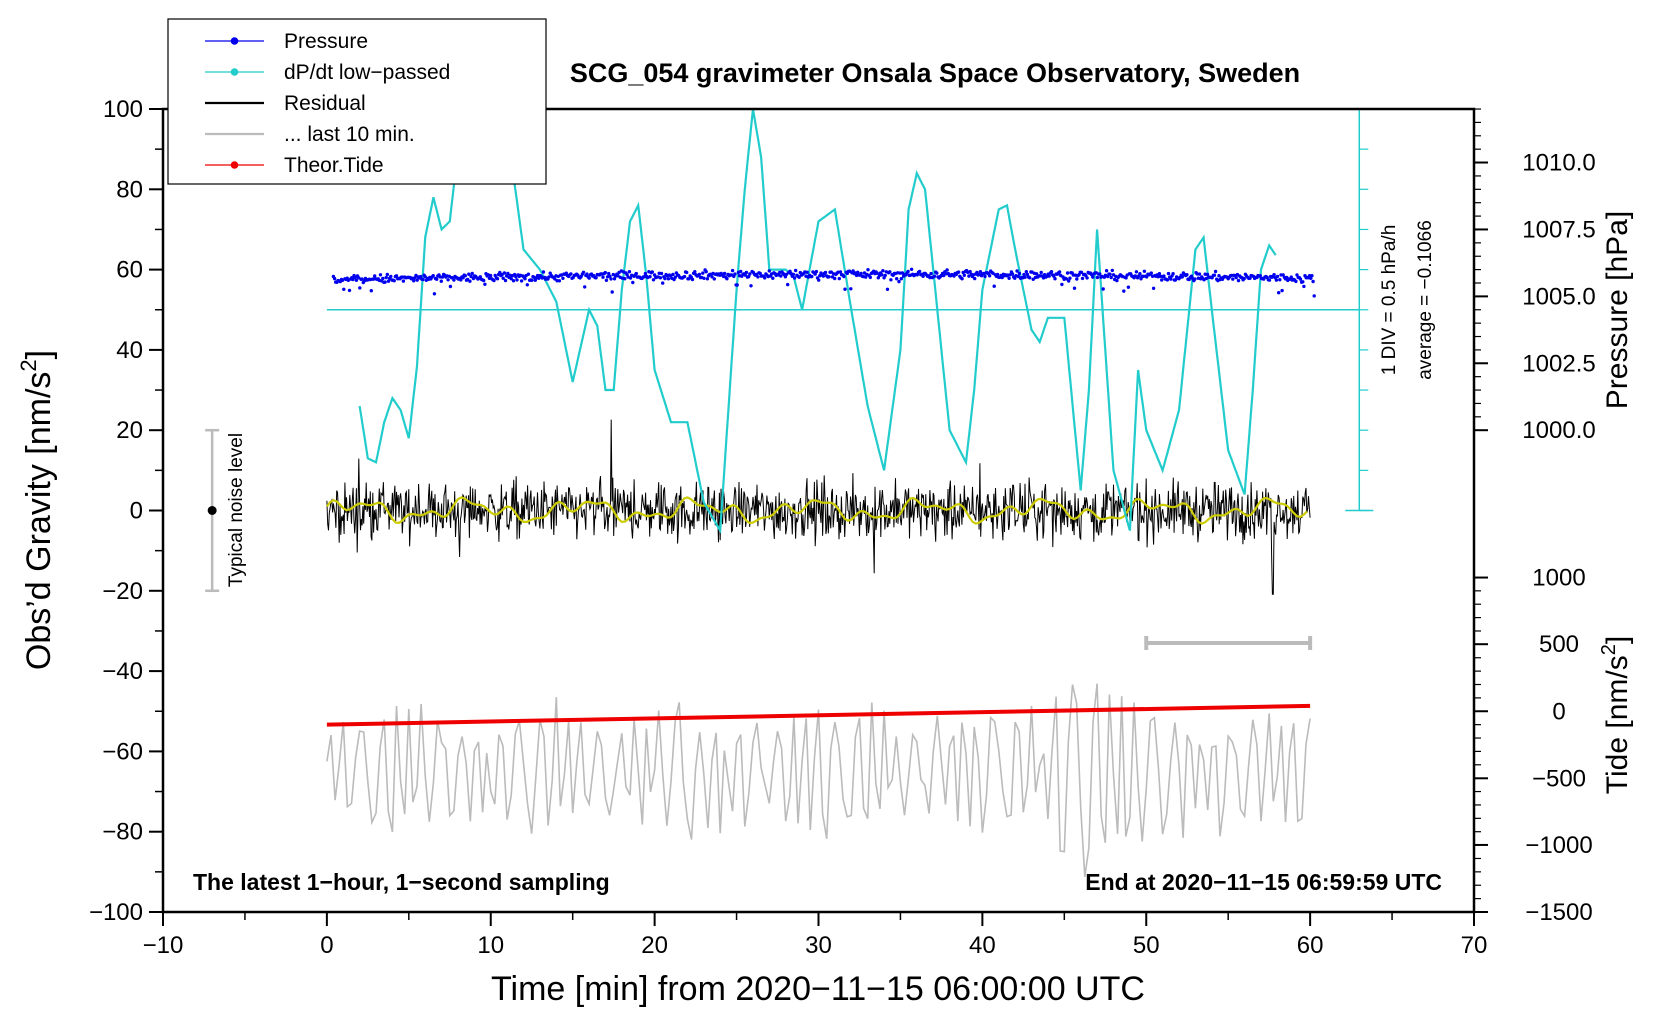  I want to click on legend-label: Theor.Tide, so click(334, 165).